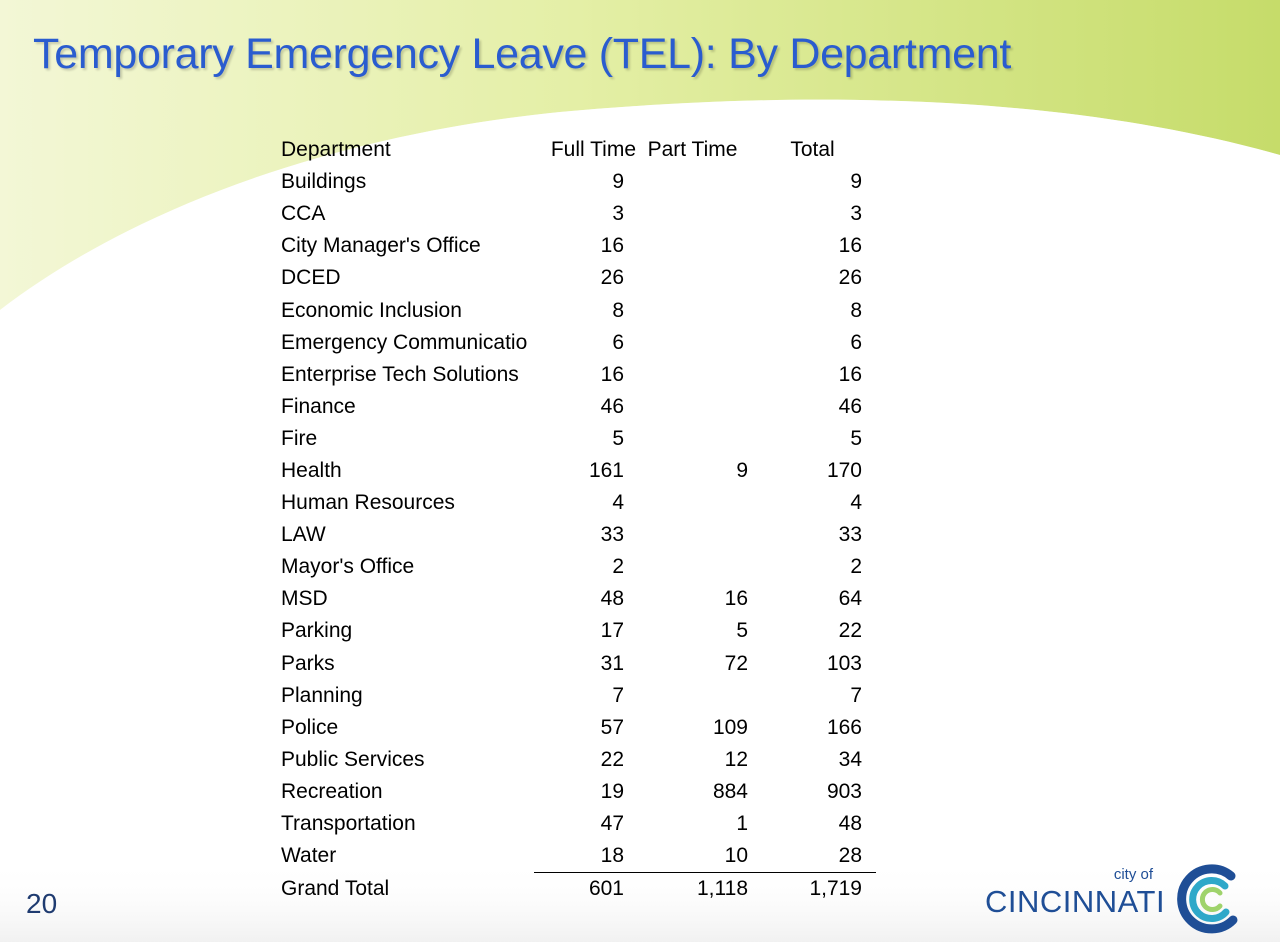 The image size is (1280, 942). Describe the element at coordinates (577, 278) in the screenshot. I see `table-row: DCED 26 26` at that location.